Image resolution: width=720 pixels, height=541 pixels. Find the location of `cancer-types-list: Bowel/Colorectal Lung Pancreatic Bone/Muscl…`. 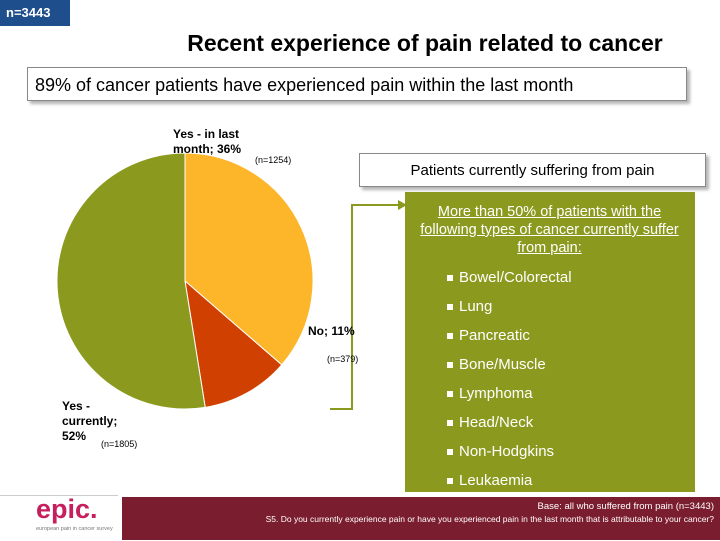

cancer-types-list: Bowel/Colorectal Lung Pancreatic Bone/Muscl… is located at coordinates (509, 385).